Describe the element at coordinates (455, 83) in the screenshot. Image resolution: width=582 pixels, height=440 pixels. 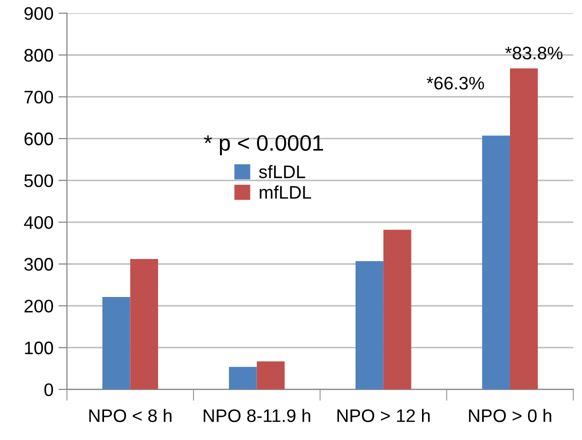
I see `annotation: *66.3%` at that location.